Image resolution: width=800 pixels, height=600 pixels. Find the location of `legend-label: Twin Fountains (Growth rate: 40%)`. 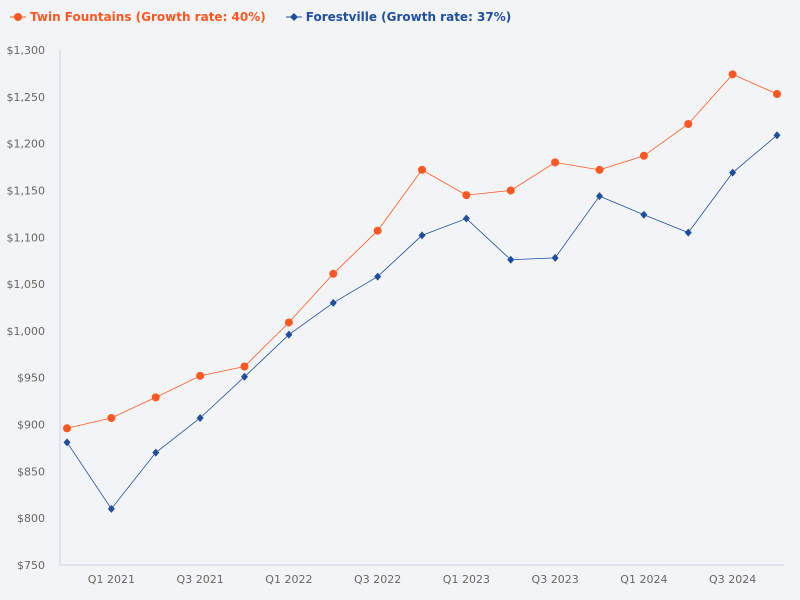

legend-label: Twin Fountains (Growth rate: 40%) is located at coordinates (148, 17).